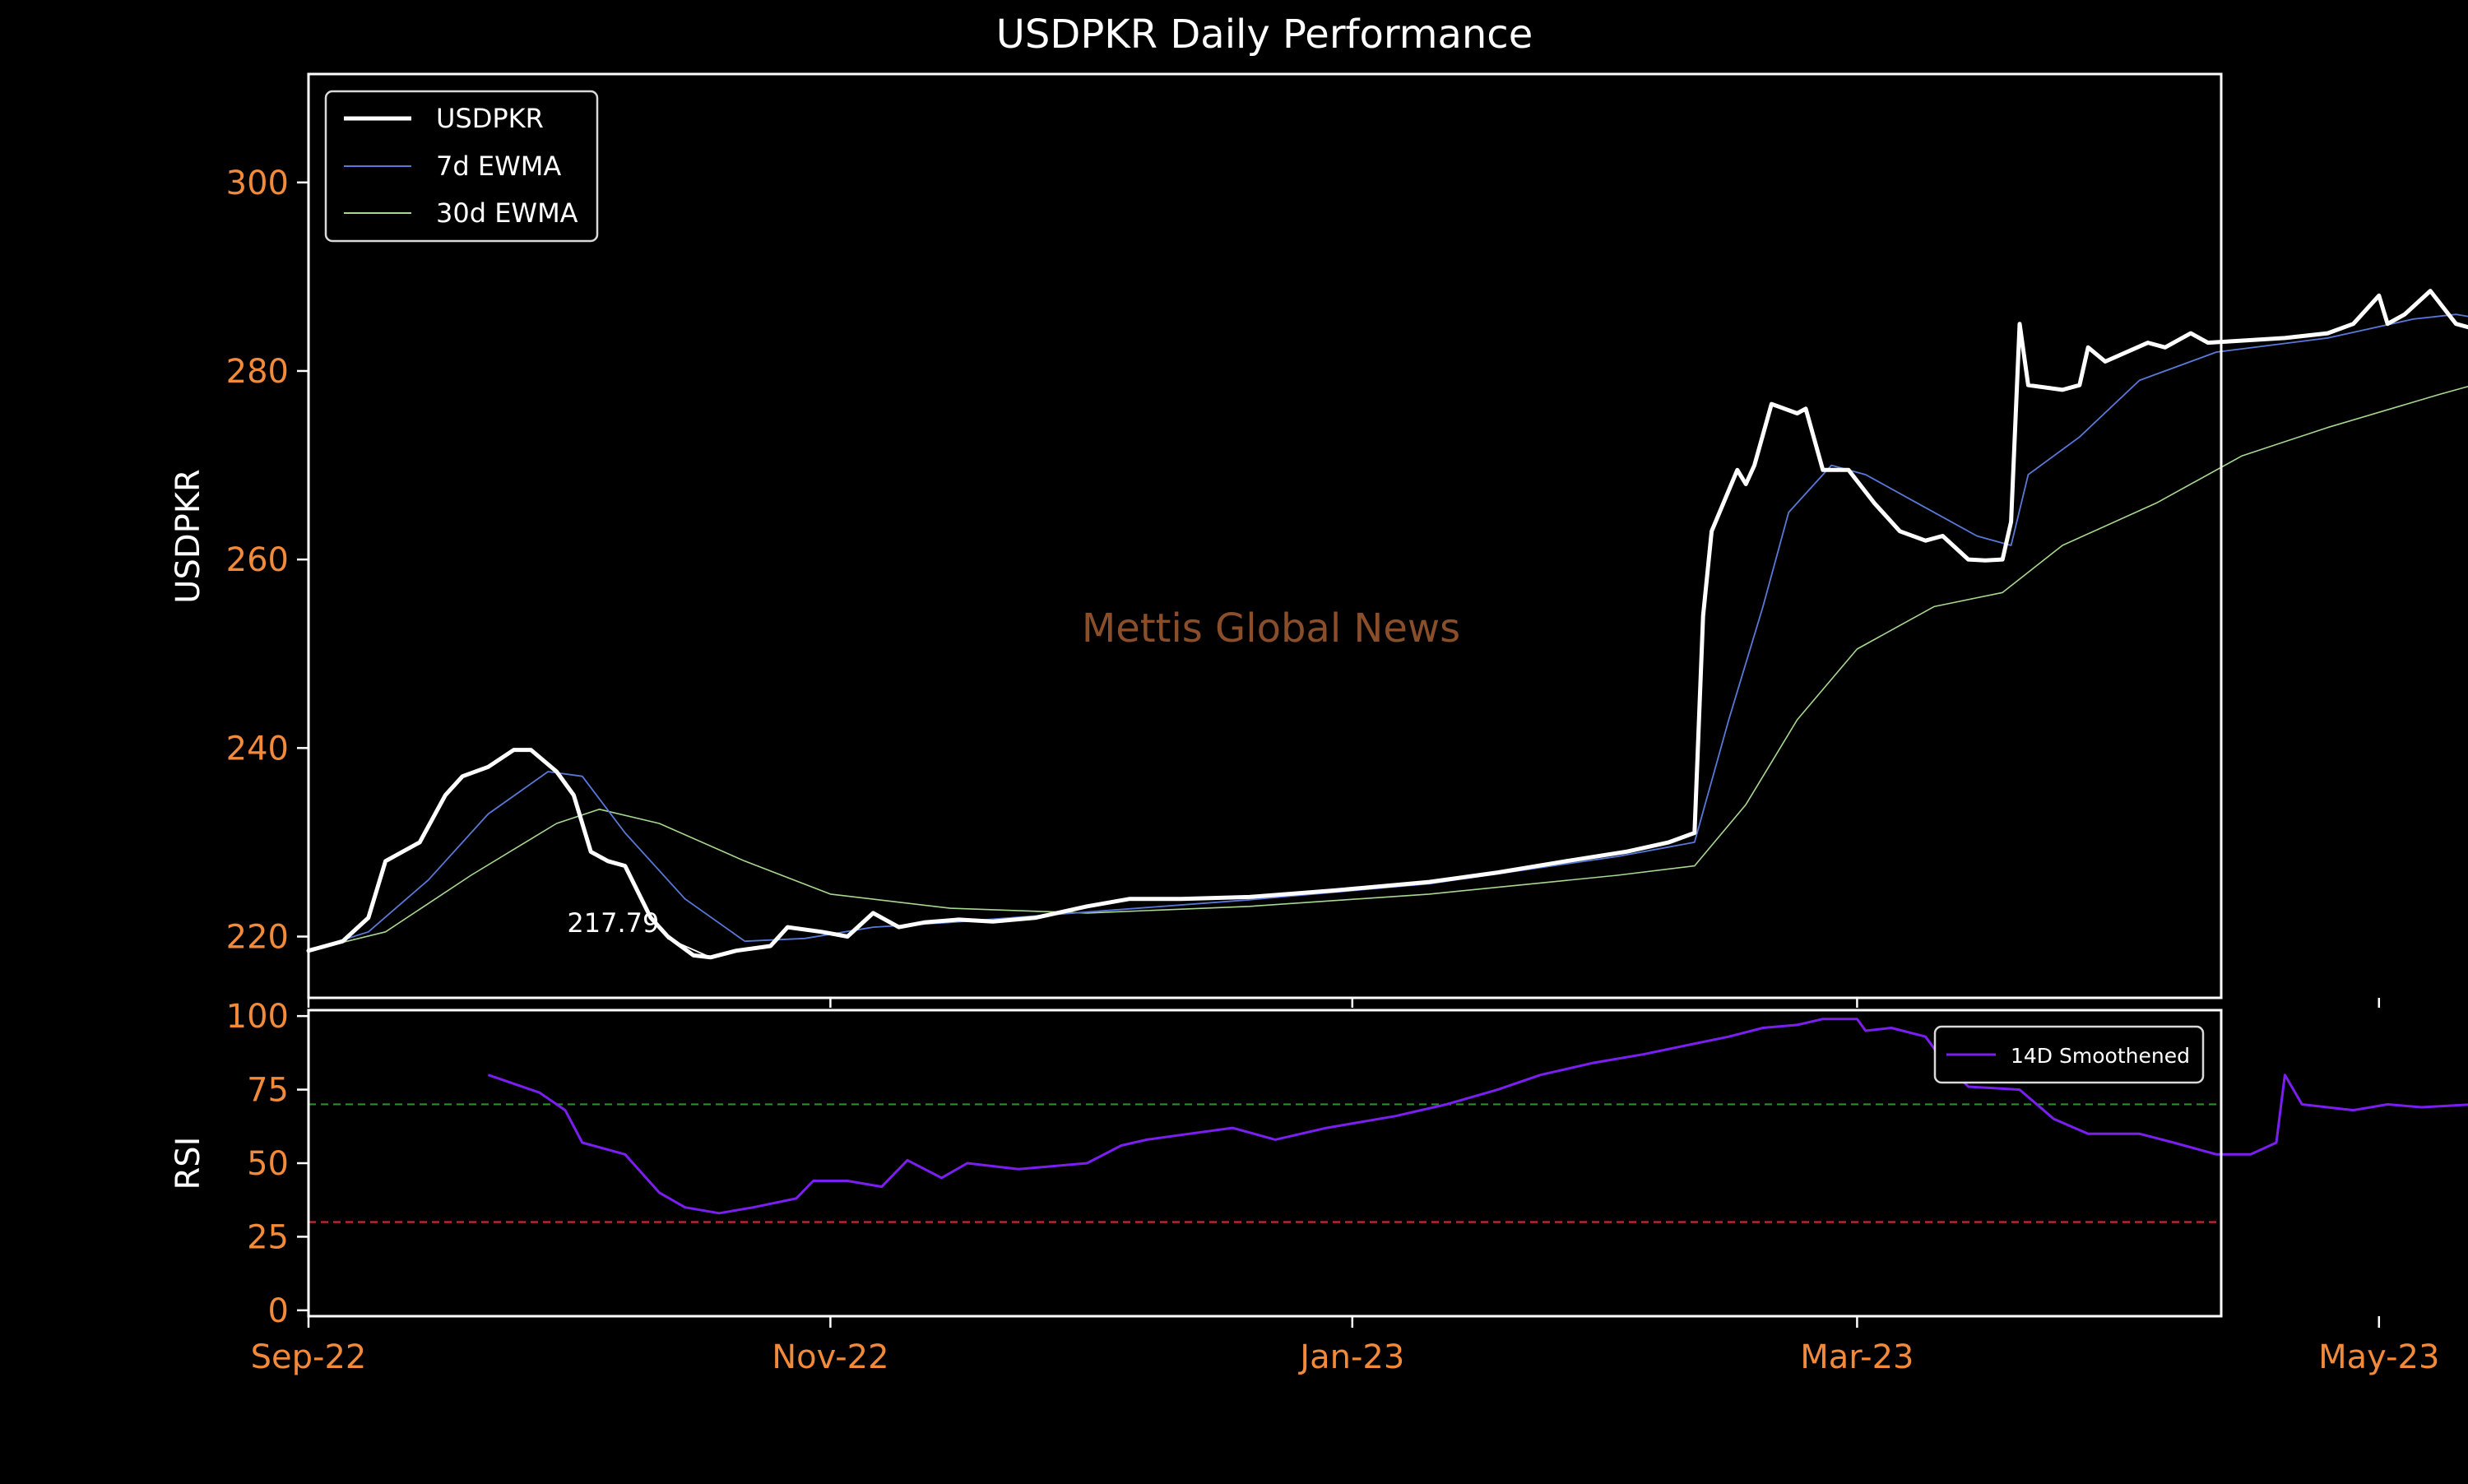 The width and height of the screenshot is (2468, 1484). Describe the element at coordinates (507, 213) in the screenshot. I see `legend-label-30d-ewma: 30d EWMA` at that location.